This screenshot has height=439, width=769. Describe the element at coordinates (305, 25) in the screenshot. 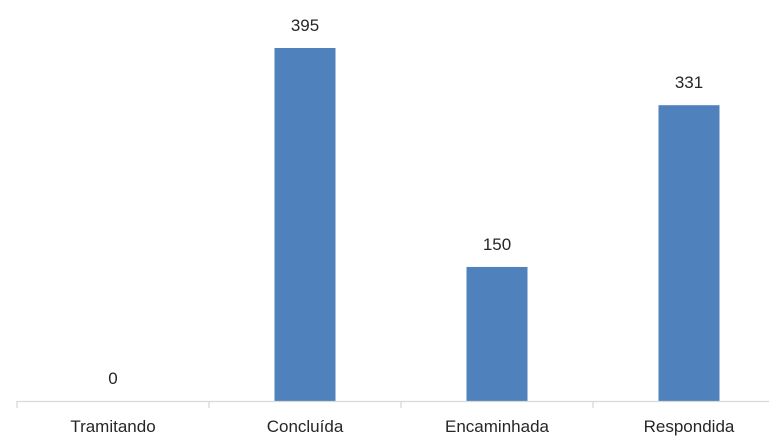

I see `data-label: 395` at that location.